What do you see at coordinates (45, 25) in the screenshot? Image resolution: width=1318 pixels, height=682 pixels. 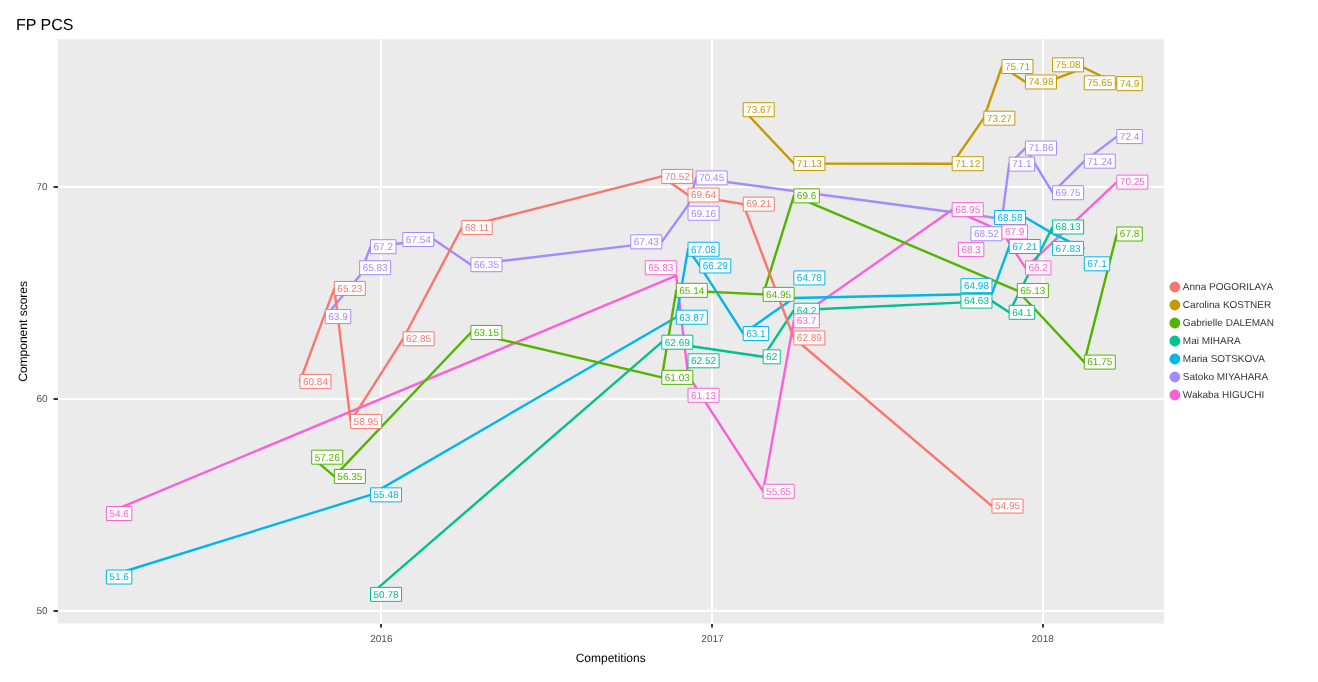 I see `chart-title: FP PCS` at bounding box center [45, 25].